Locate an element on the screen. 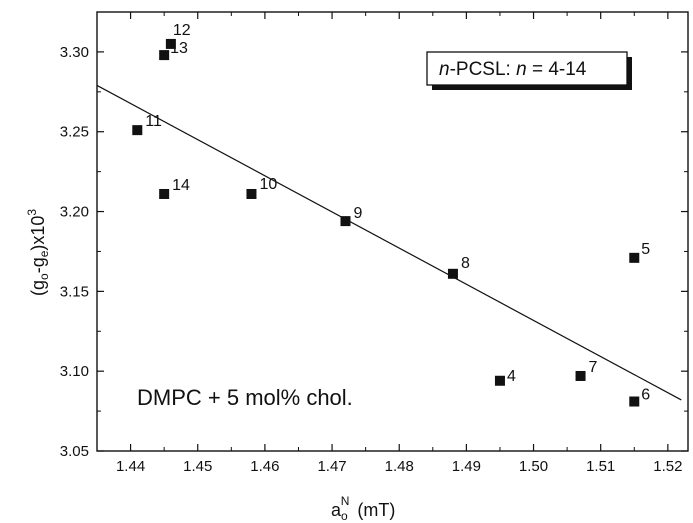  y-axis-title-suffix: )x10 is located at coordinates (38, 233).